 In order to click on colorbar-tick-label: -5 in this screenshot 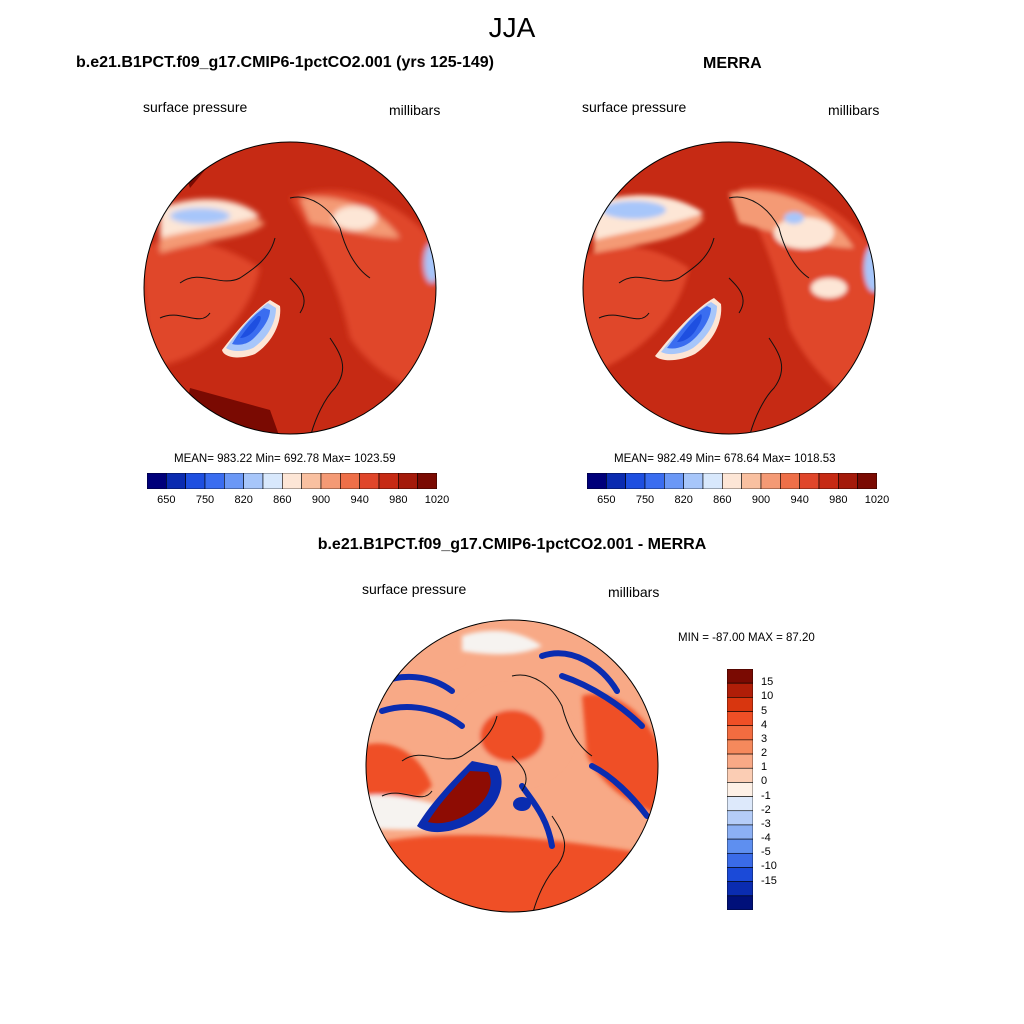, I will do `click(766, 852)`.